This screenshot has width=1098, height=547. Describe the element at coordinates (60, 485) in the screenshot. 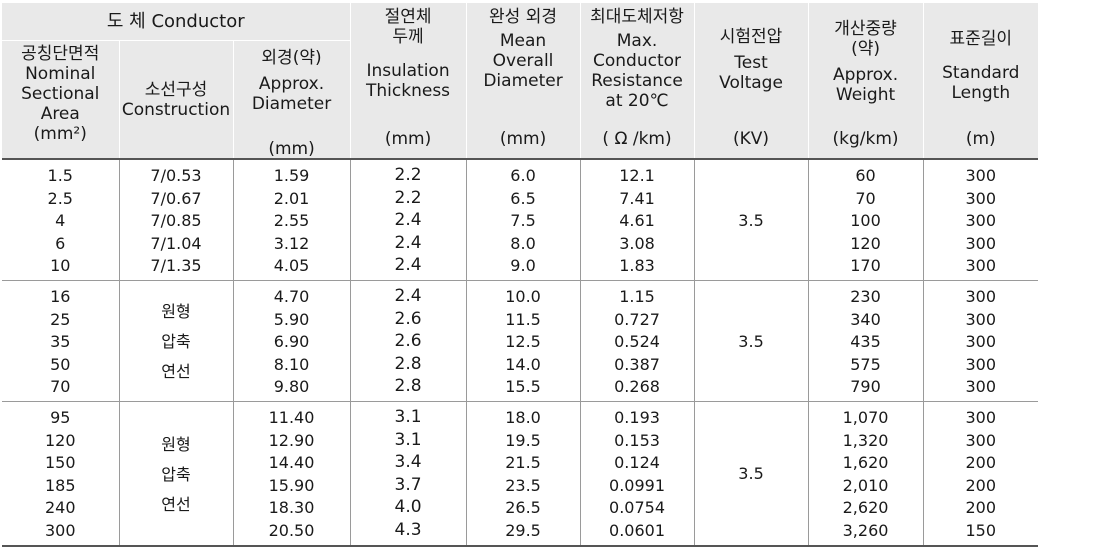

I see `cell-value: 185` at that location.